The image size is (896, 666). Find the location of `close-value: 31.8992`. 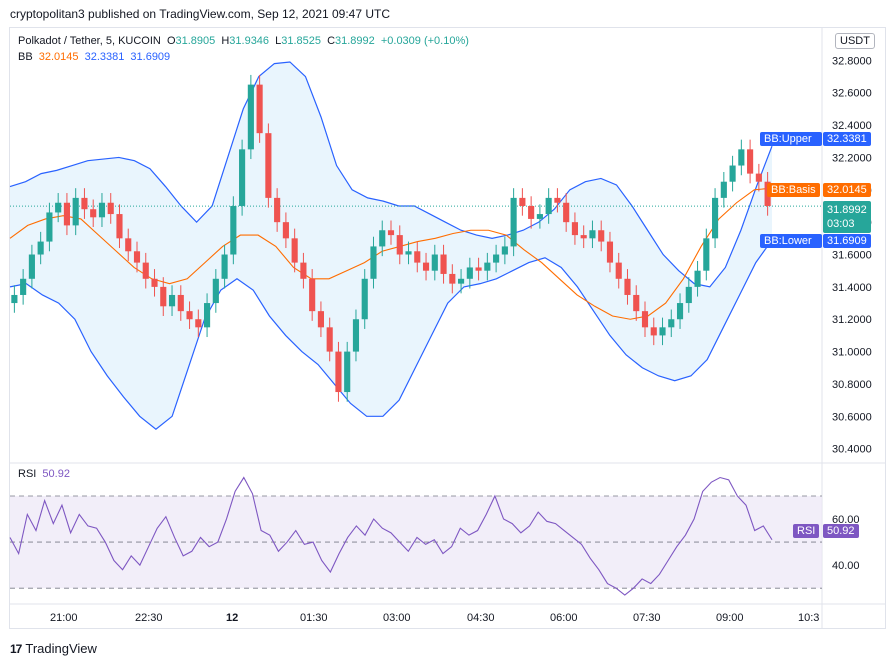

close-value: 31.8992 is located at coordinates (355, 41).